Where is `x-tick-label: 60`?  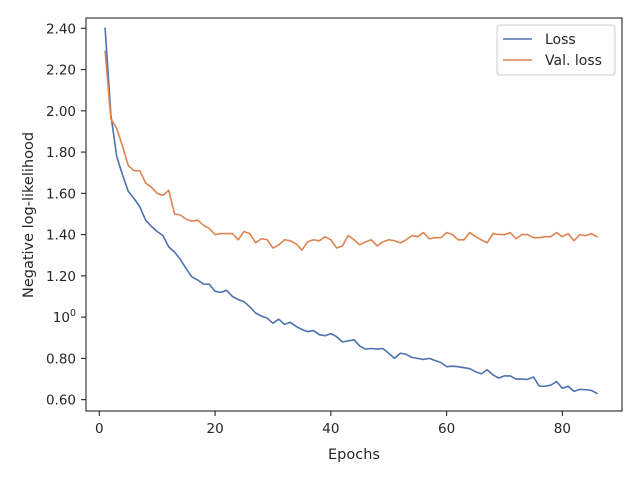 x-tick-label: 60 is located at coordinates (446, 429).